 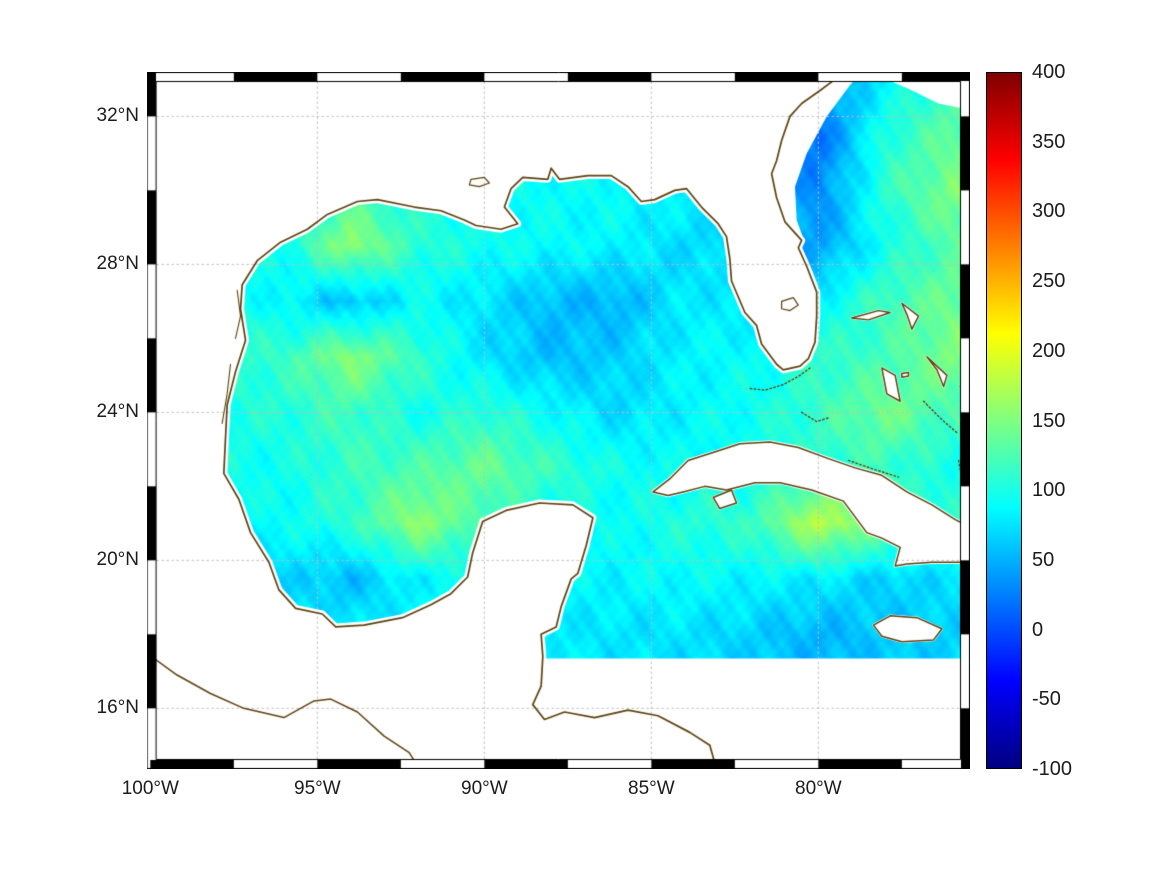 What do you see at coordinates (1049, 72) in the screenshot?
I see `colorbar-tick-label: 400` at bounding box center [1049, 72].